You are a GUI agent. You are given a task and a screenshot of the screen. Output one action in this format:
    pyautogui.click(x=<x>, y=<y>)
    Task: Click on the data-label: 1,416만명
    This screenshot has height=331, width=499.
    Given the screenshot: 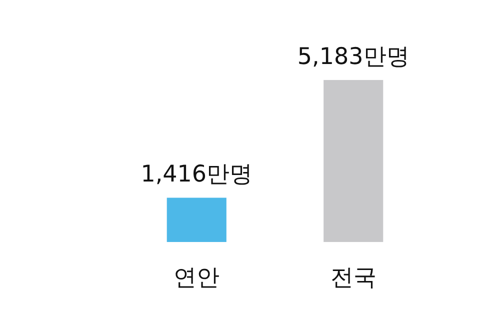 What is the action you would take?
    pyautogui.click(x=196, y=175)
    